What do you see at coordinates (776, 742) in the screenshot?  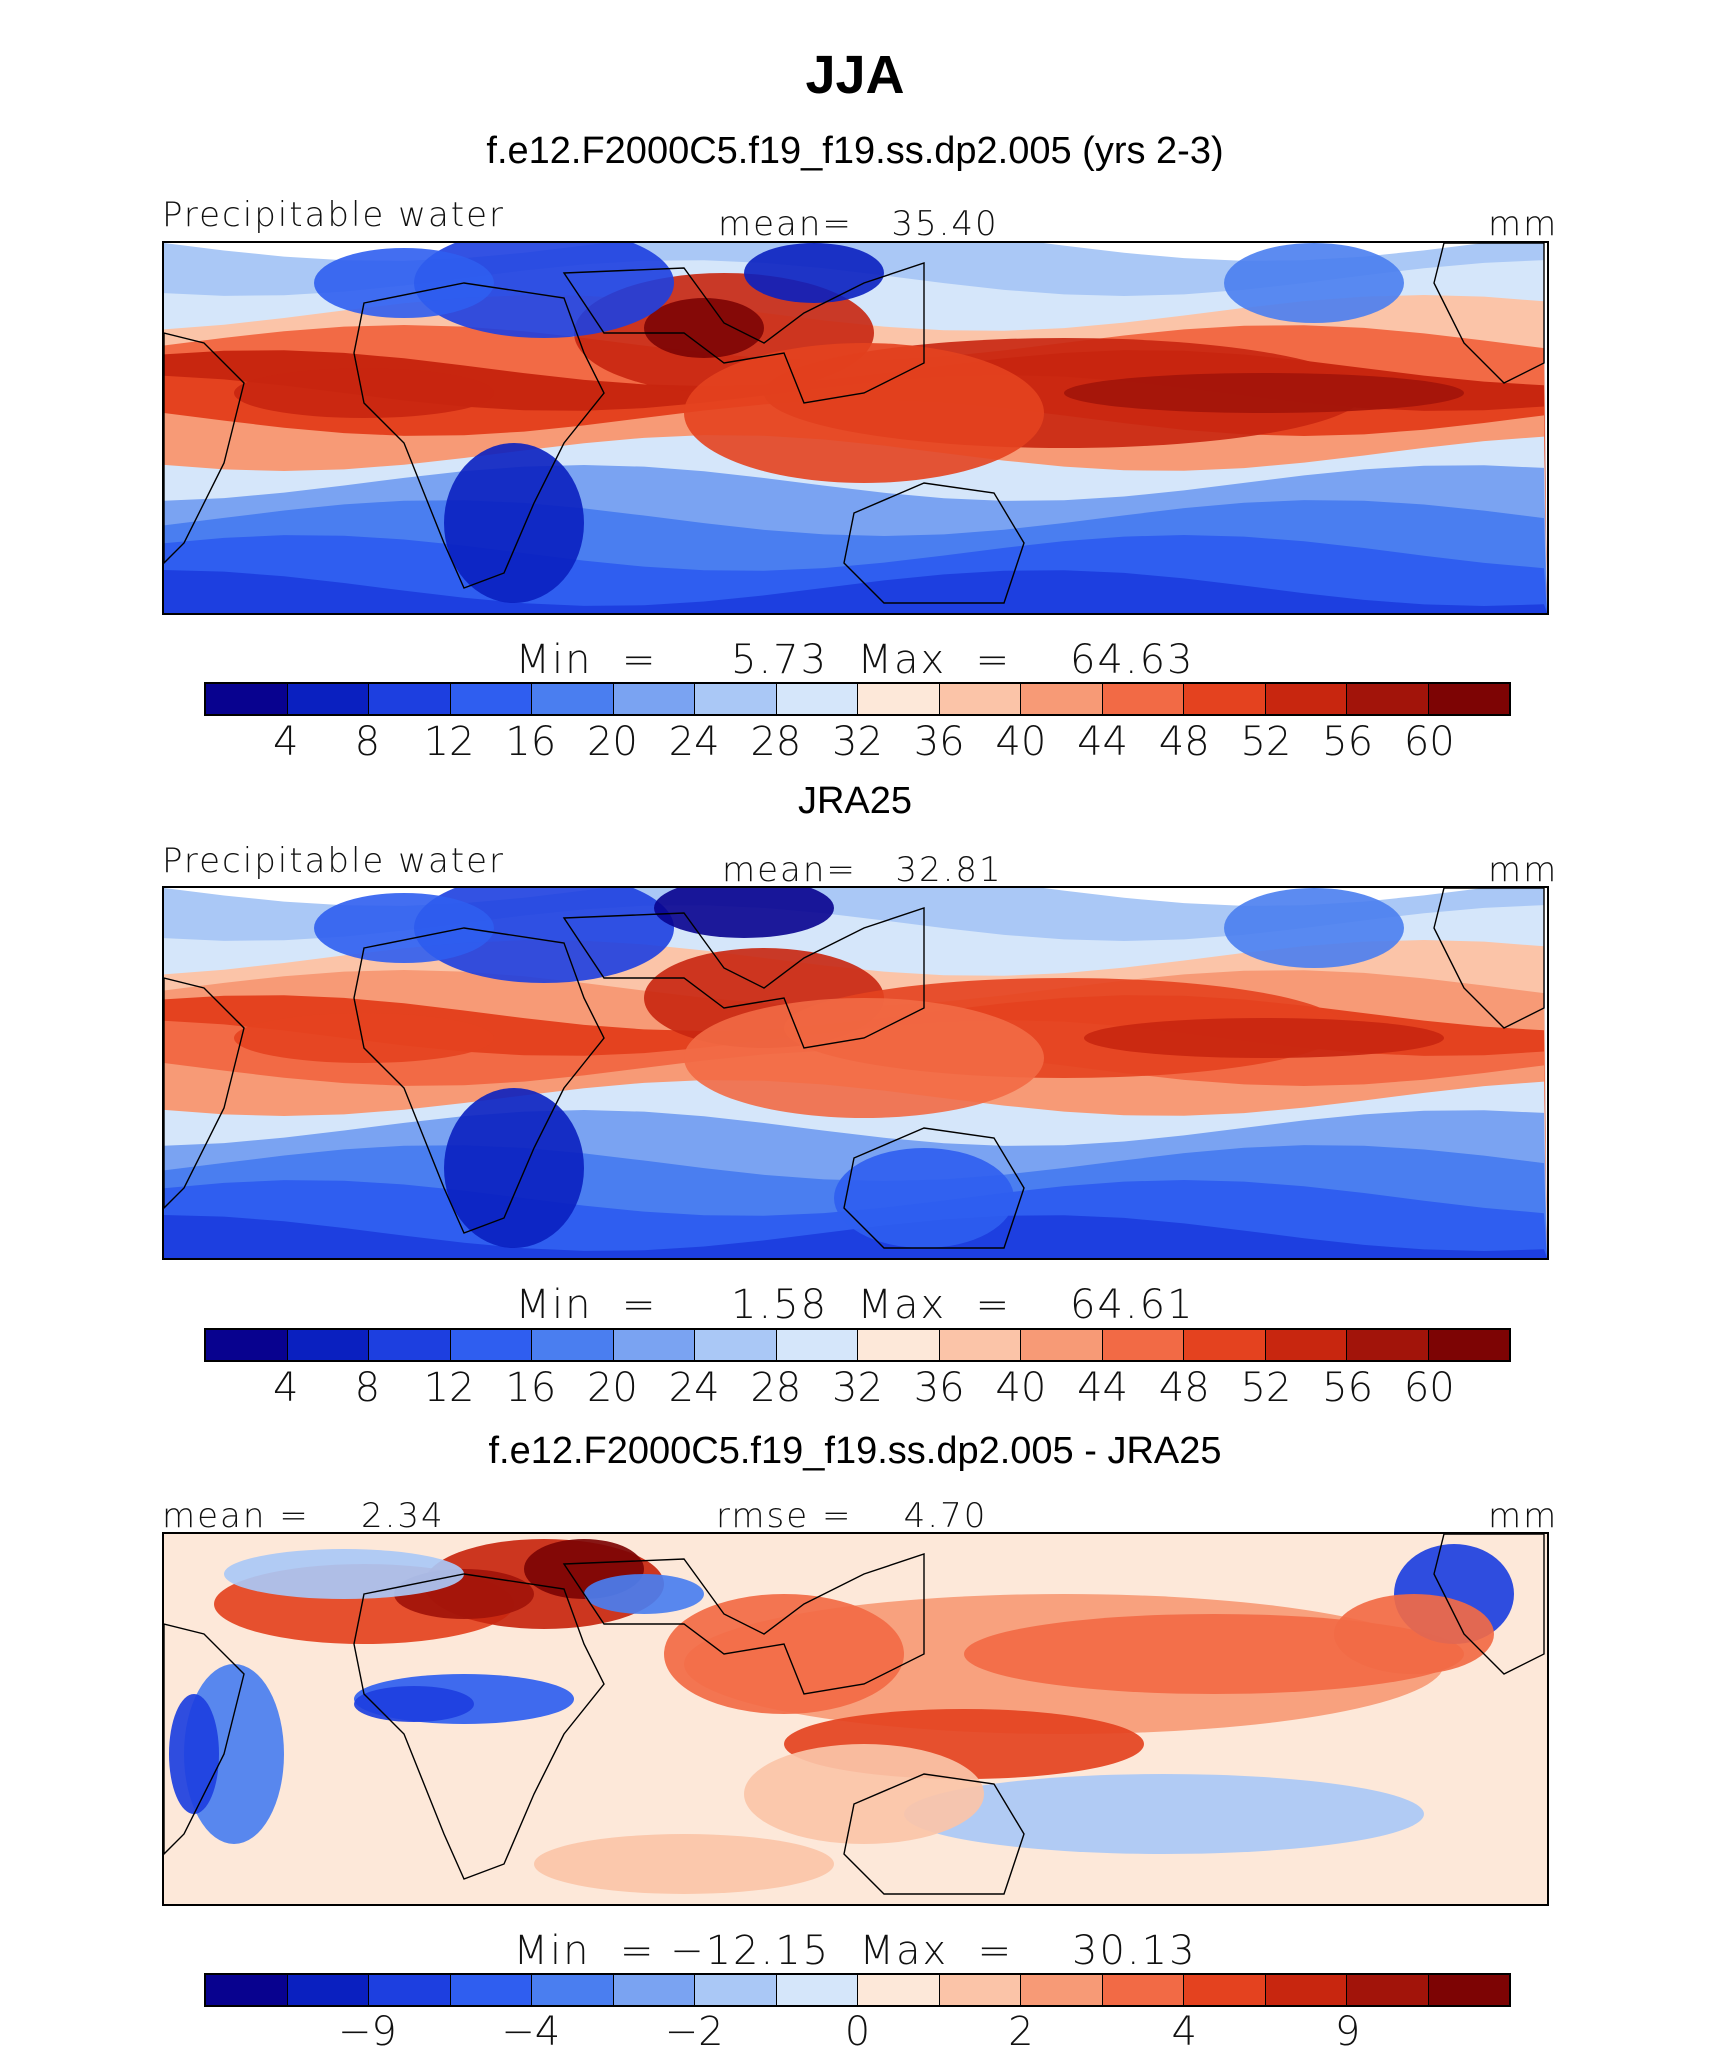 I see `colorbar-tick-label: 28` at bounding box center [776, 742].